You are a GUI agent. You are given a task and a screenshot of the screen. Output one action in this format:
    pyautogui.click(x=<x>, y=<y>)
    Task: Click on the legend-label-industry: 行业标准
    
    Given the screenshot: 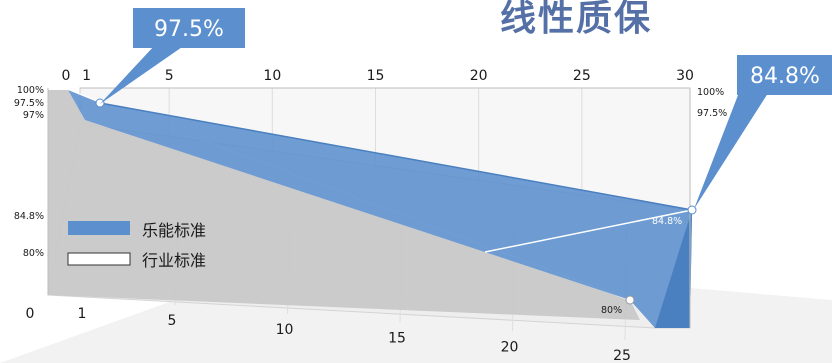 What is the action you would take?
    pyautogui.click(x=174, y=260)
    